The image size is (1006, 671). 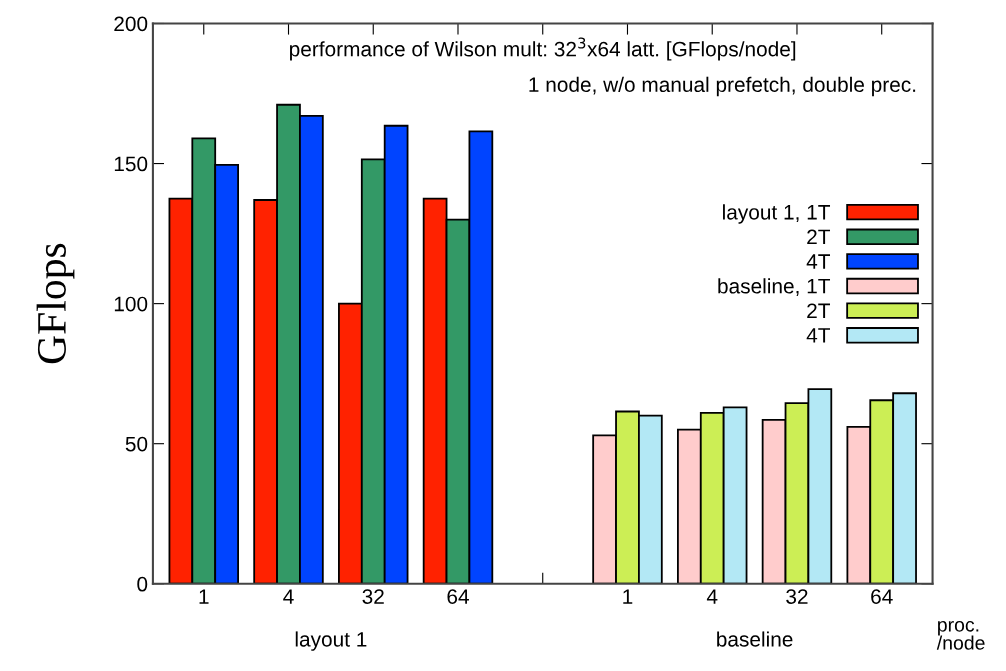 I want to click on y-tick-label: 150, so click(x=131, y=164).